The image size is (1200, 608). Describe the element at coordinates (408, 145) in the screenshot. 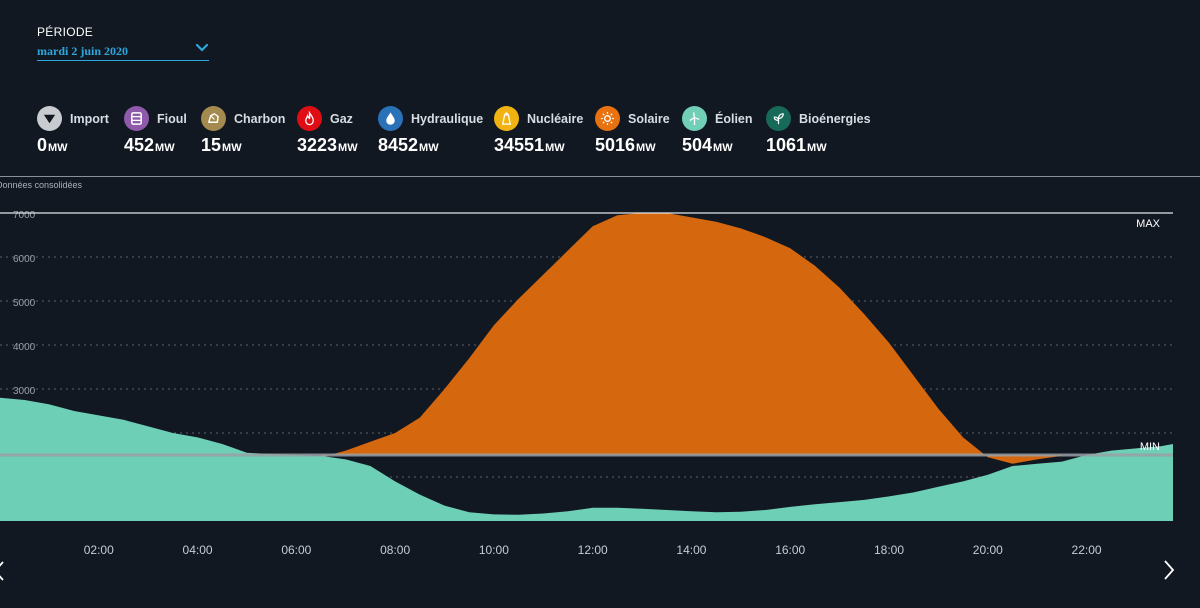

I see `legend-value: 8452MW` at that location.